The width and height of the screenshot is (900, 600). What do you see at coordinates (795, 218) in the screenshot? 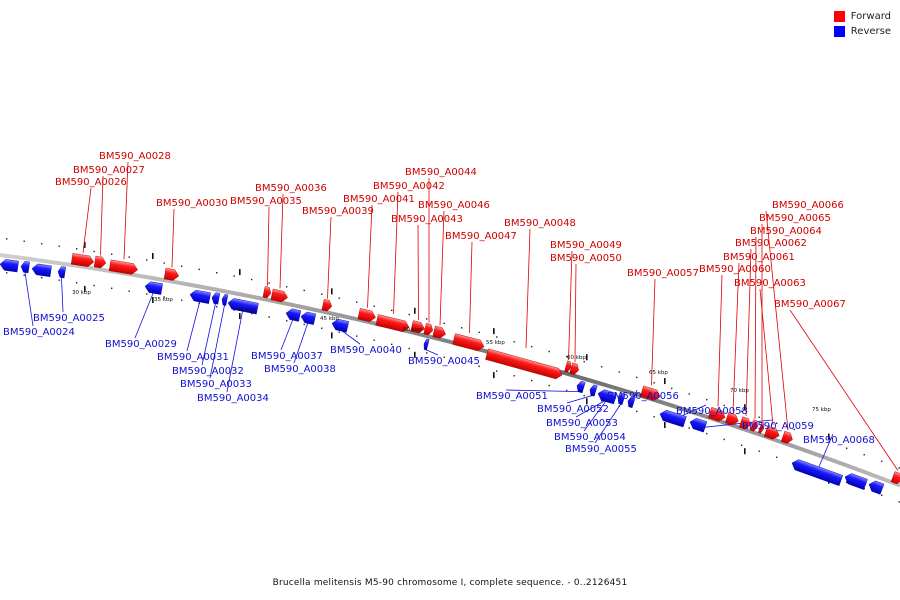
I see `forward-gene-label: BM590_A0065` at bounding box center [795, 218].